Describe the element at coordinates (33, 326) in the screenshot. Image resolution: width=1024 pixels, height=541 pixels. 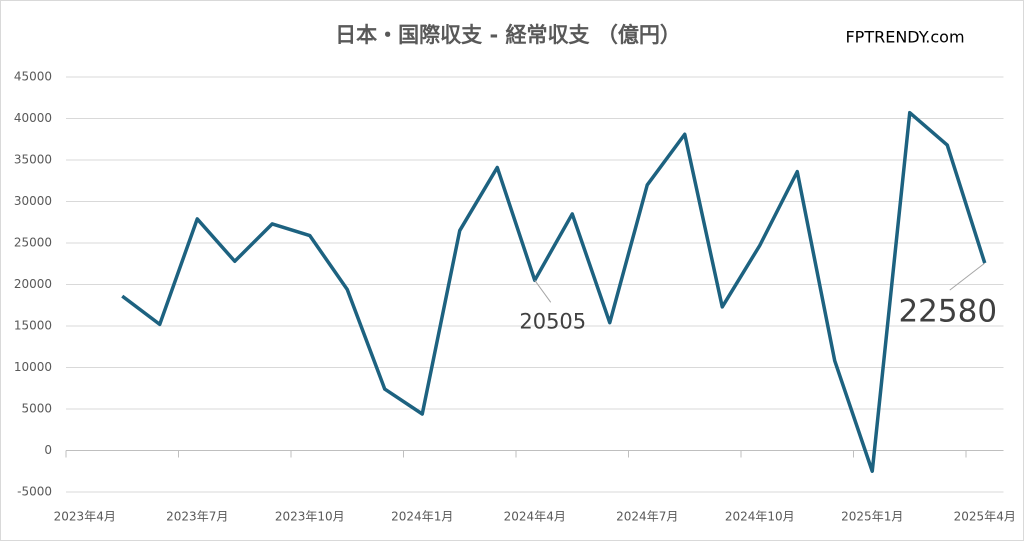
I see `y-tick-label: 15000` at that location.